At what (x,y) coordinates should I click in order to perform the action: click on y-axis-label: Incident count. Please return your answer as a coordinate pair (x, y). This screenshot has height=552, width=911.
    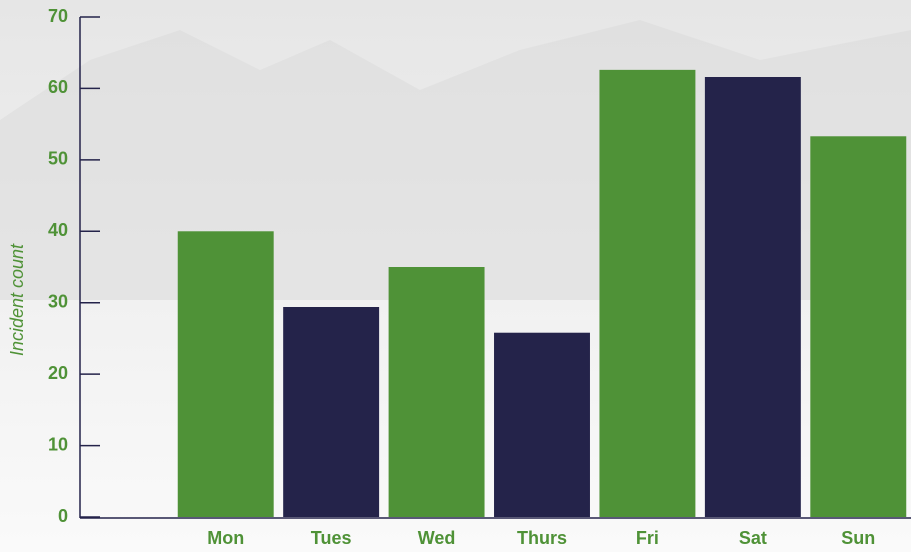
    Looking at the image, I should click on (17, 299).